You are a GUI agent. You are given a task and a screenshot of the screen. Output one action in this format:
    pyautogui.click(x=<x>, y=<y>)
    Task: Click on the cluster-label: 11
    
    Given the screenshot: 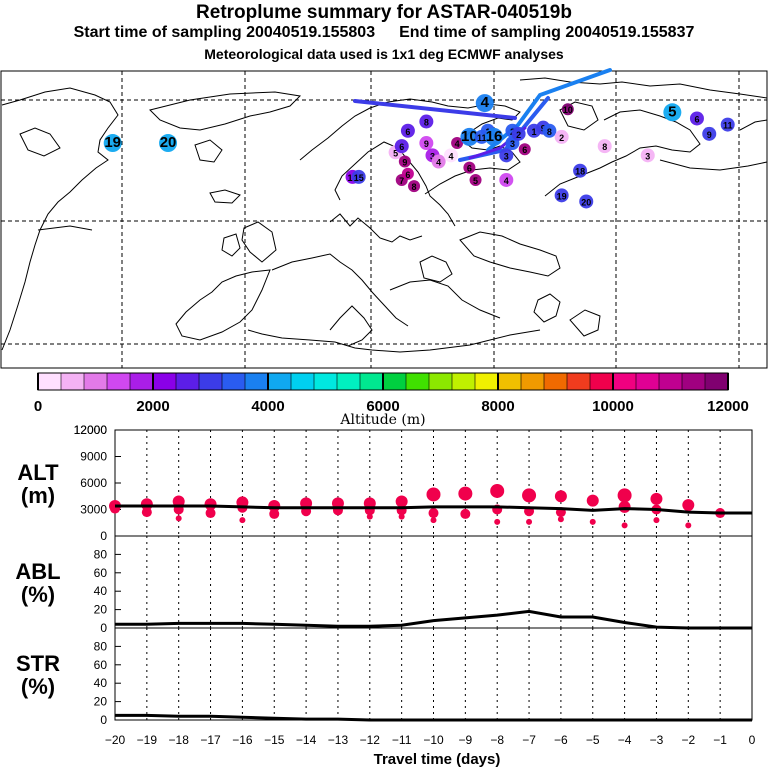 What is the action you would take?
    pyautogui.click(x=728, y=126)
    